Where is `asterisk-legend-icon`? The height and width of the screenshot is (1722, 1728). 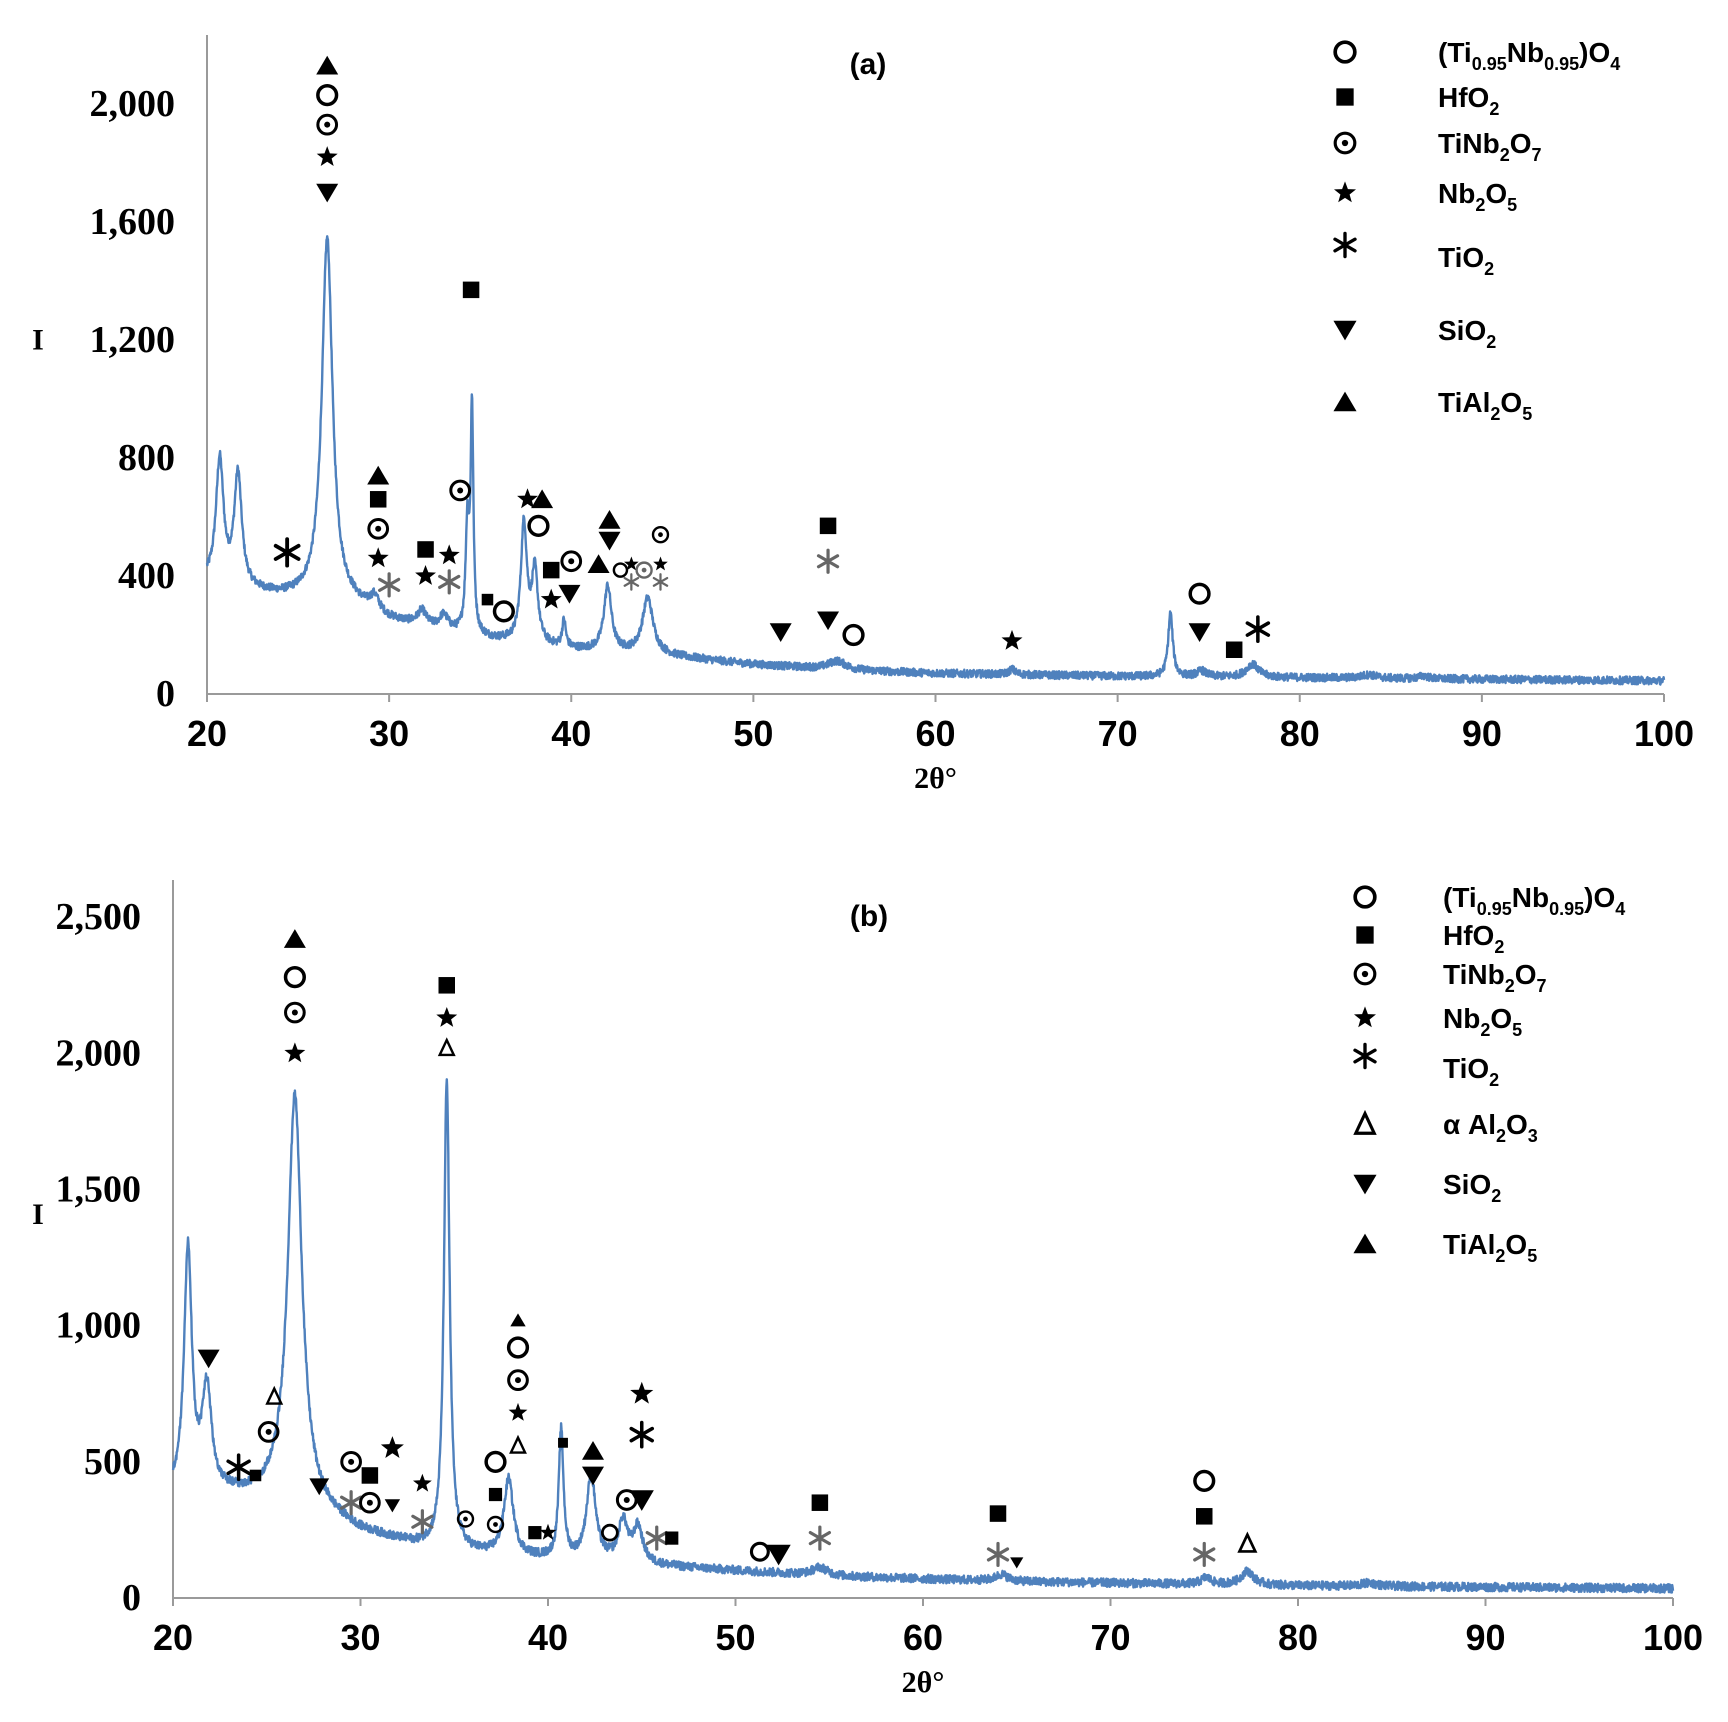
asterisk-legend-icon is located at coordinates (1365, 1056).